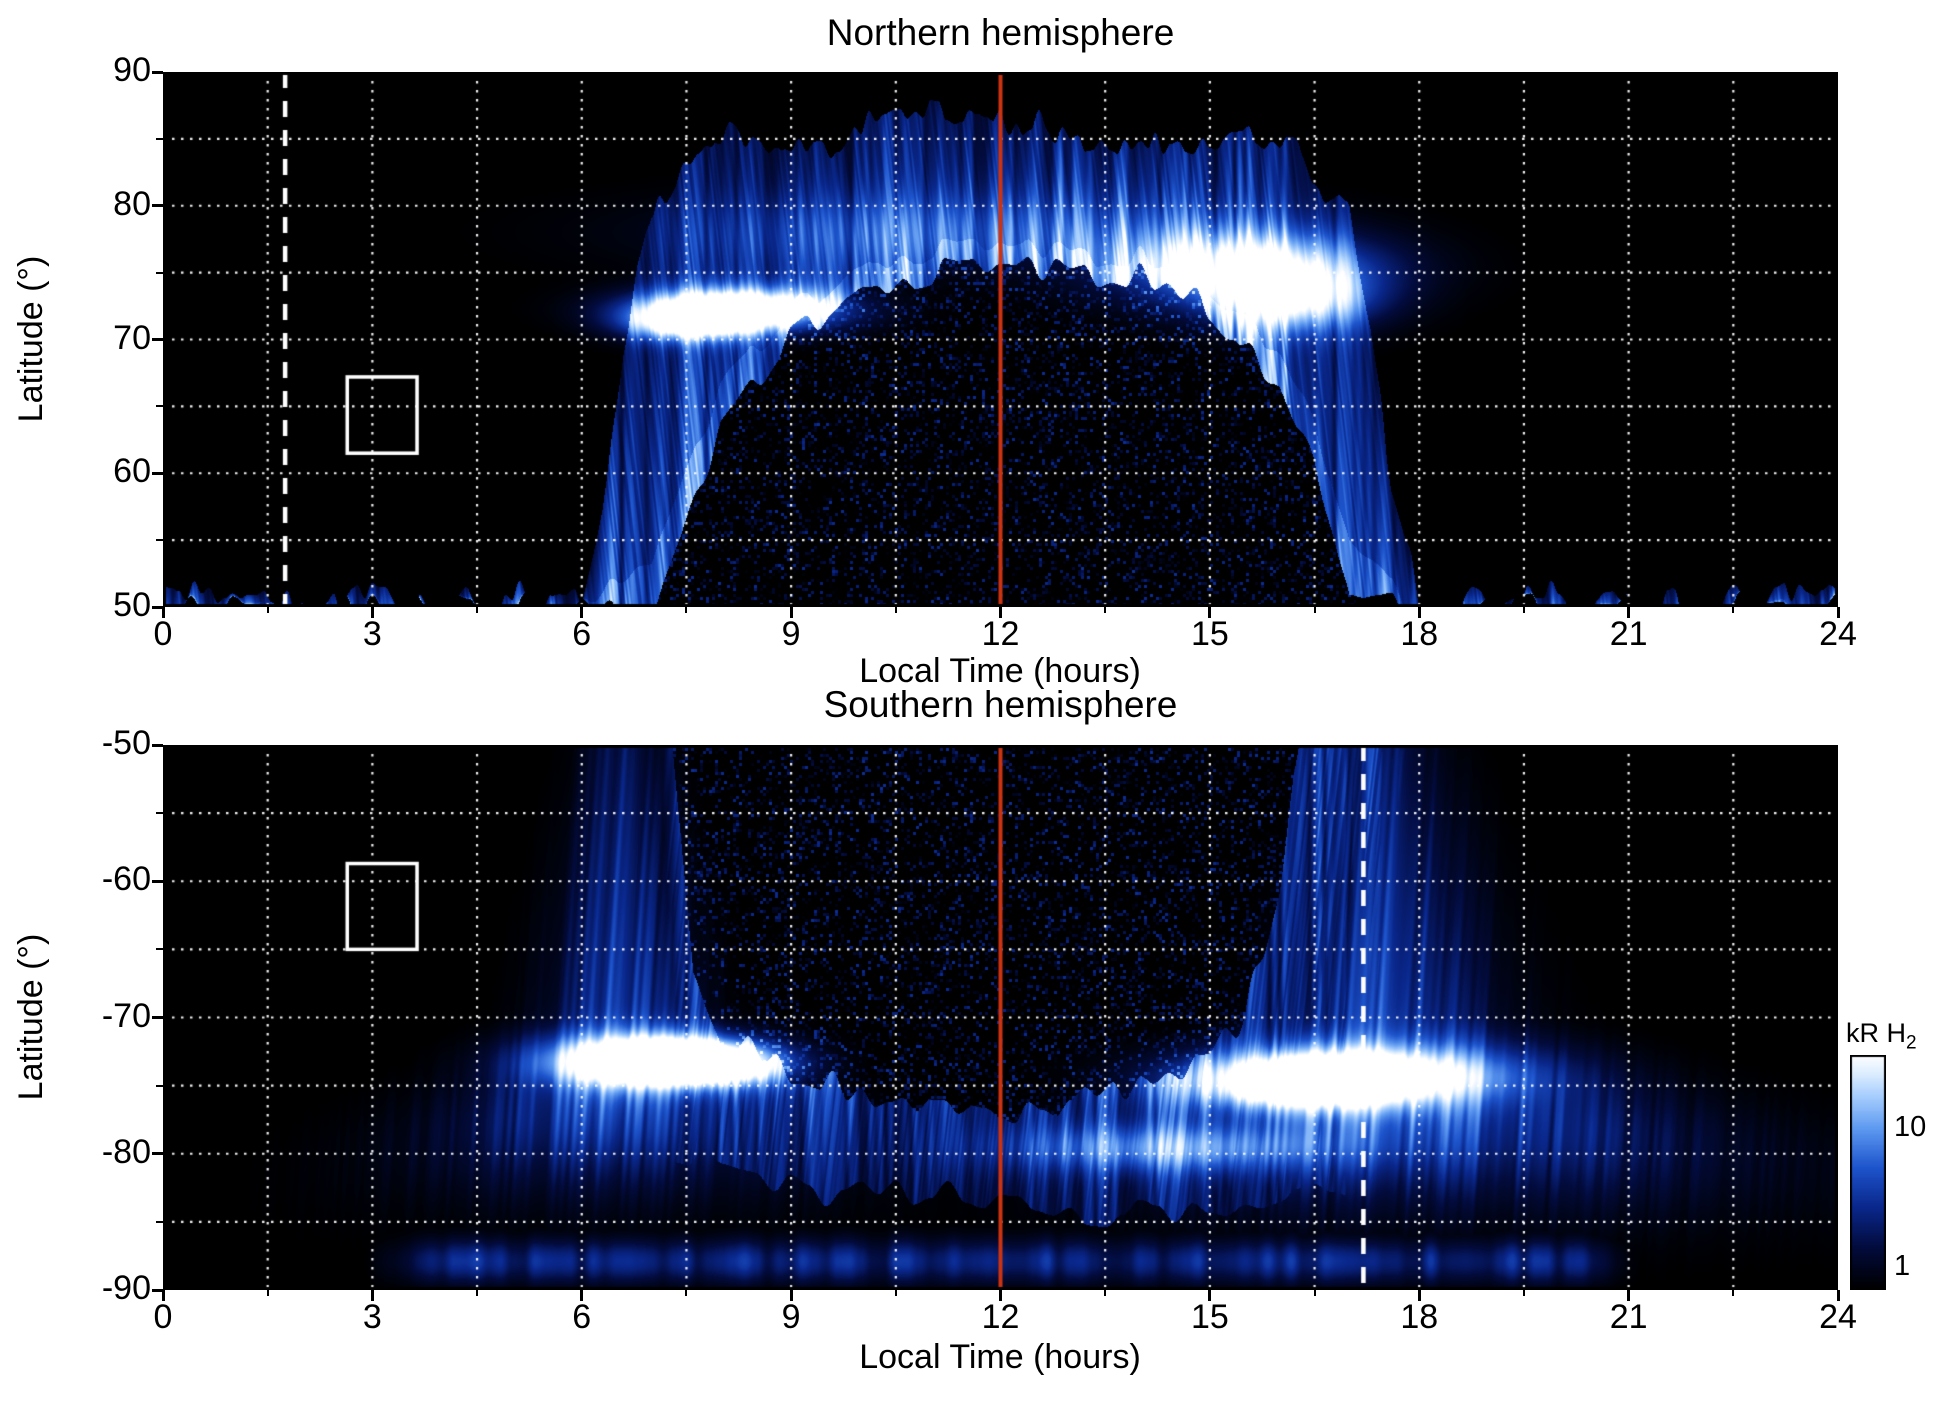 The width and height of the screenshot is (1950, 1423). Describe the element at coordinates (1000, 1357) in the screenshot. I see `x-axis-label-south: Local Time (hours)` at that location.